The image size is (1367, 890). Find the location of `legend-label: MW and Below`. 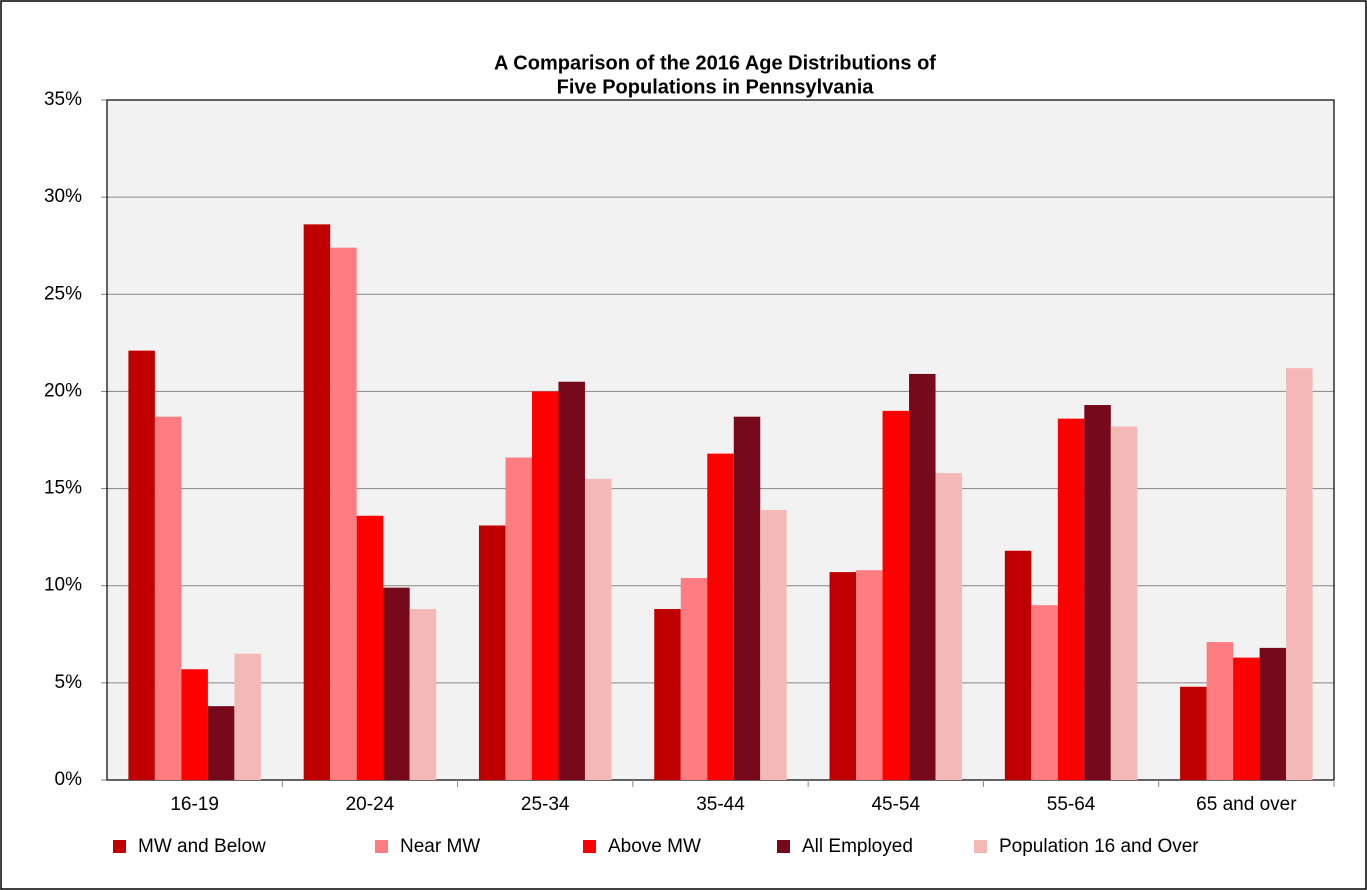

legend-label: MW and Below is located at coordinates (202, 846).